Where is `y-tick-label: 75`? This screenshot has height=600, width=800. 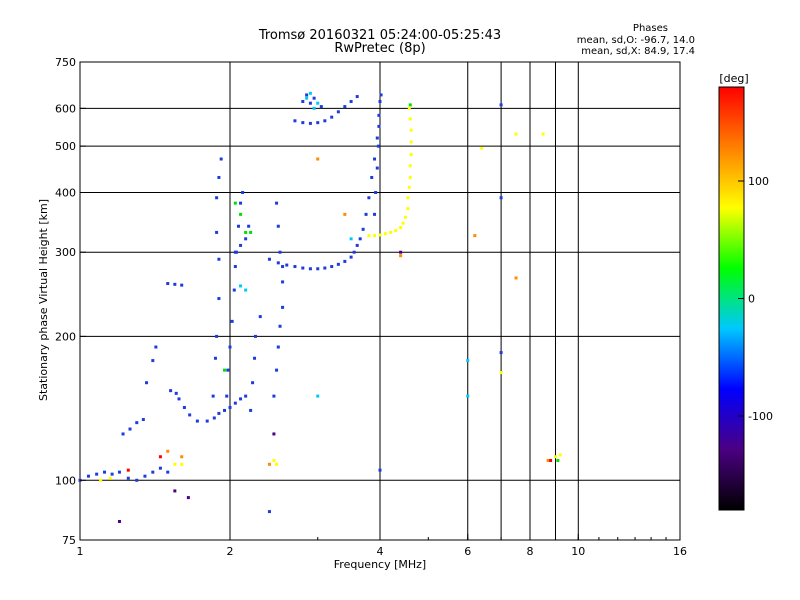 y-tick-label: 75 is located at coordinates (69, 540).